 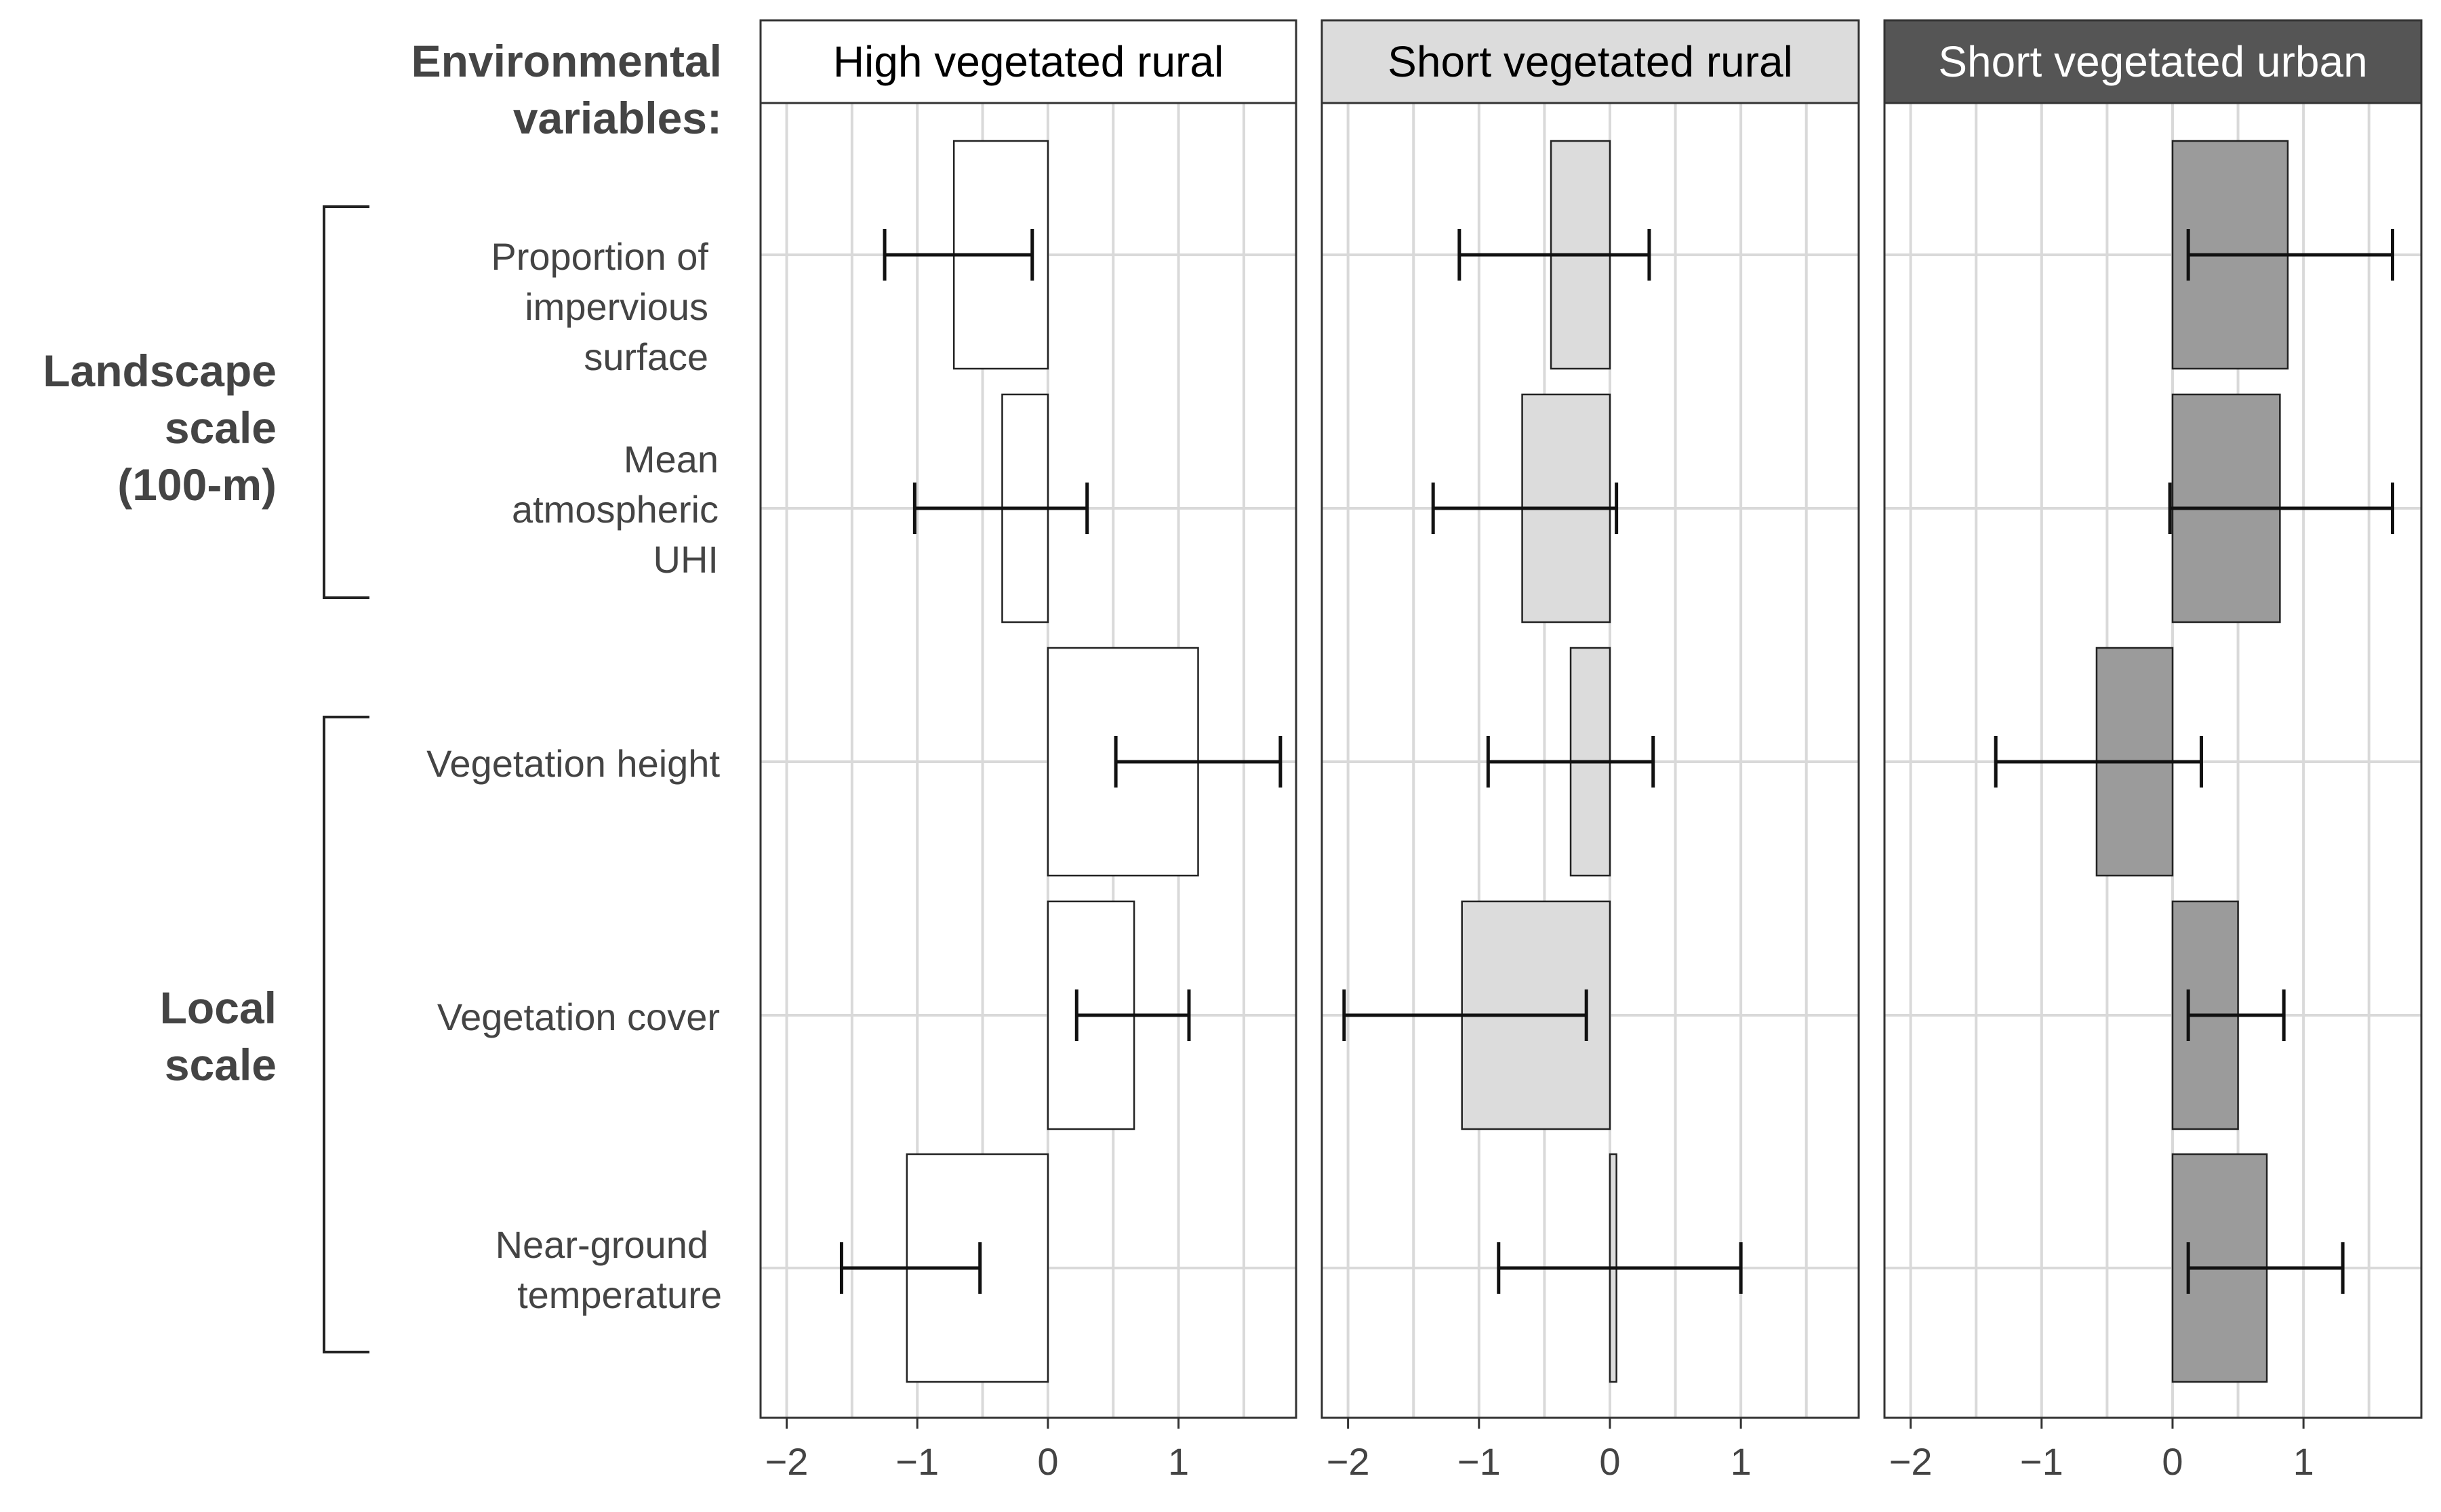 I want to click on header-line-1: Environmental, so click(x=567, y=61).